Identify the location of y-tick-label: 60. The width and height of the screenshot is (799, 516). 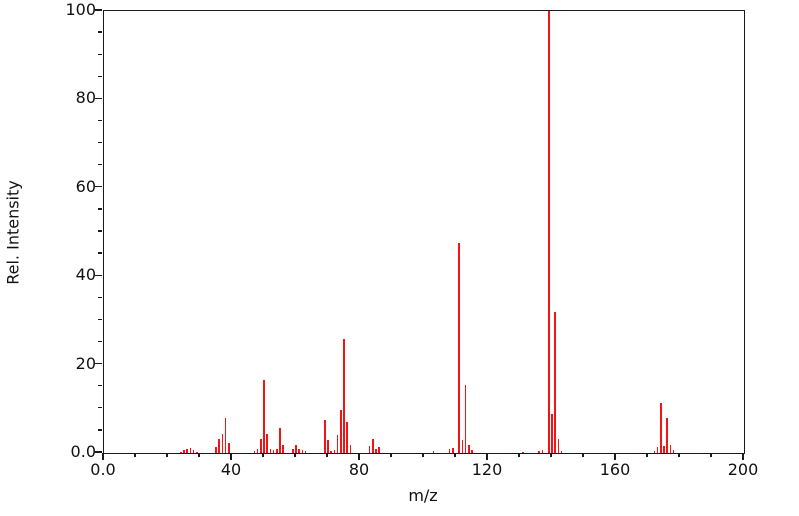
(85, 186).